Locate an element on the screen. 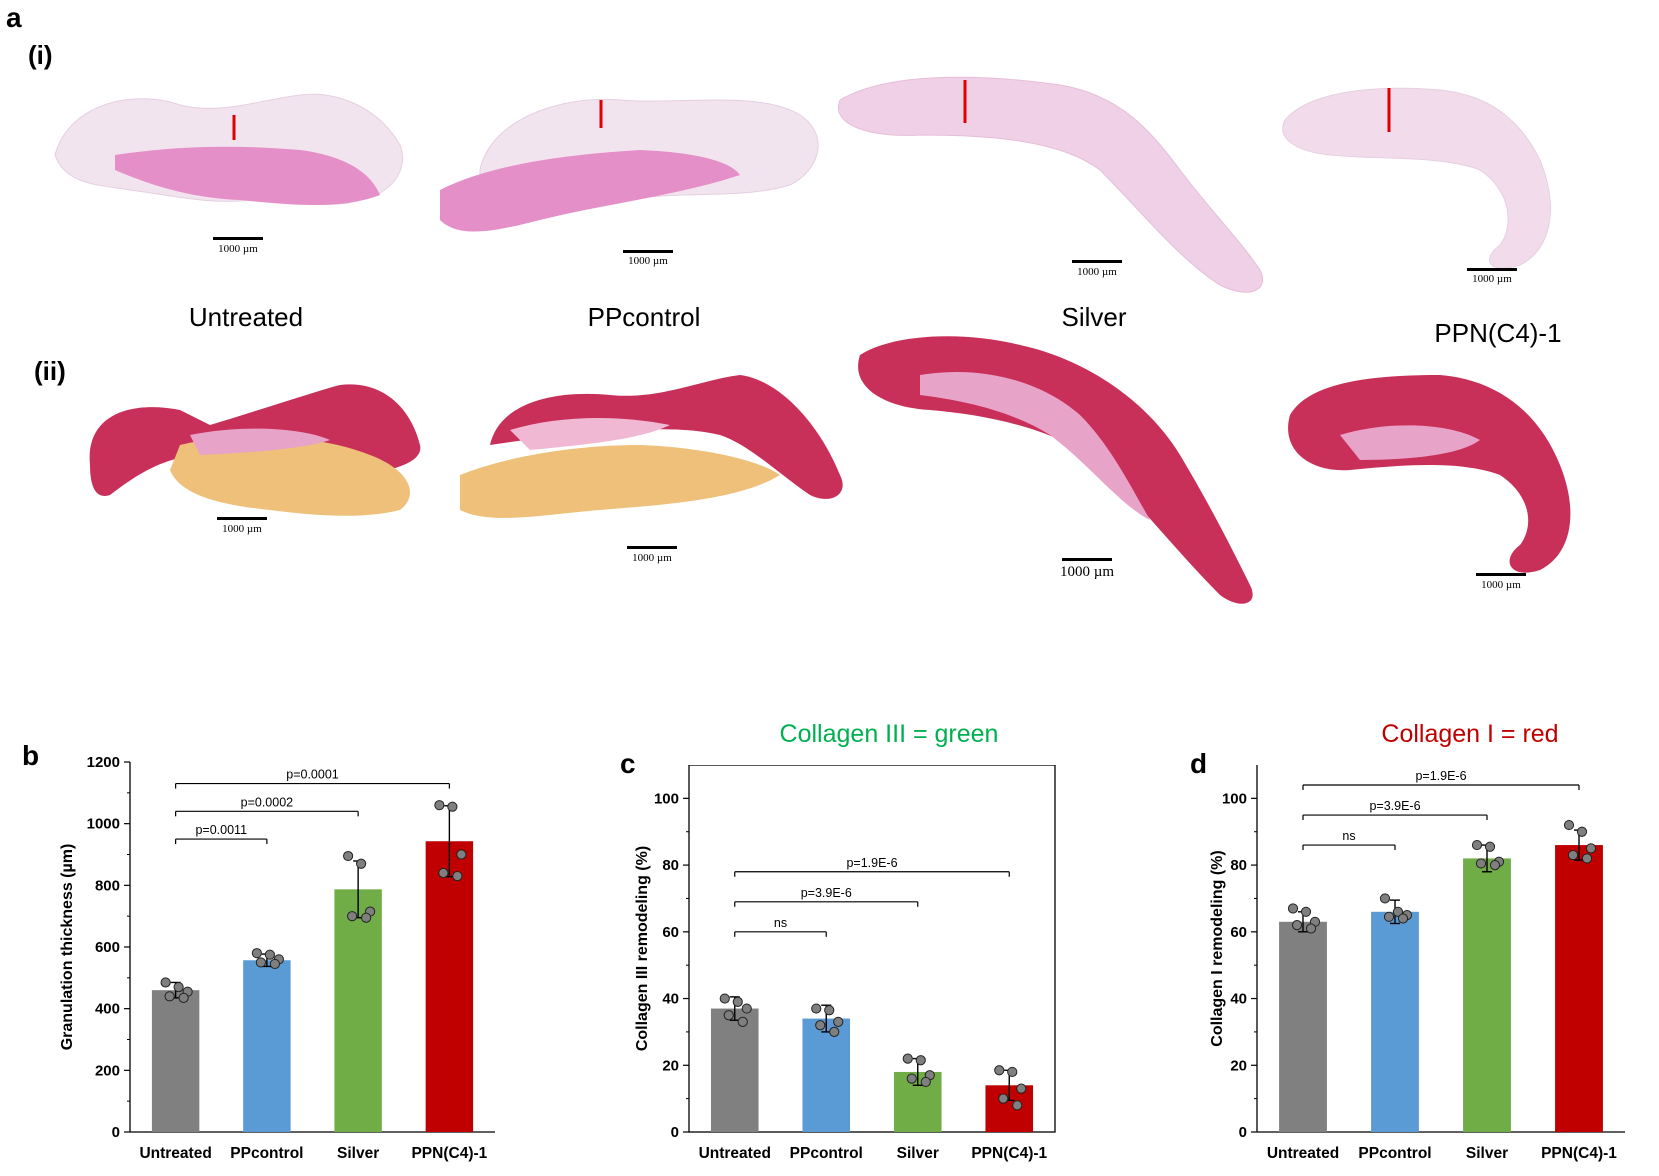 This screenshot has height=1176, width=1659. comparison-label: ns is located at coordinates (1348, 836).